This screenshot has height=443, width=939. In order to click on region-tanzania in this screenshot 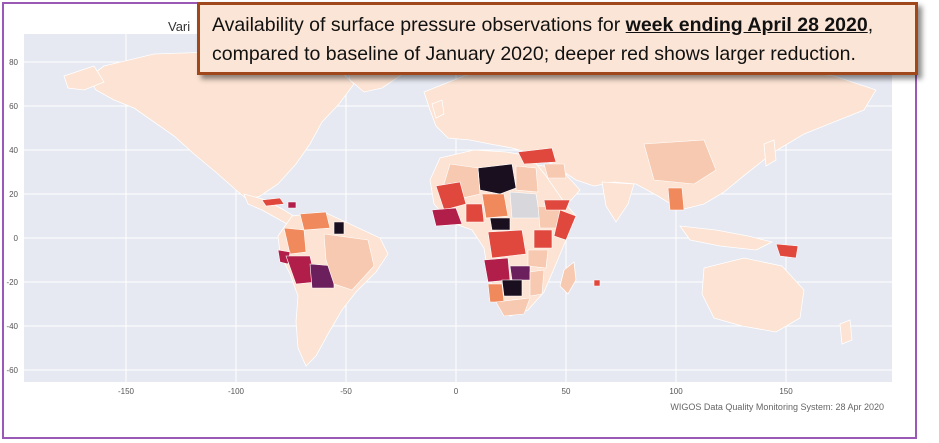, I will do `click(538, 259)`.